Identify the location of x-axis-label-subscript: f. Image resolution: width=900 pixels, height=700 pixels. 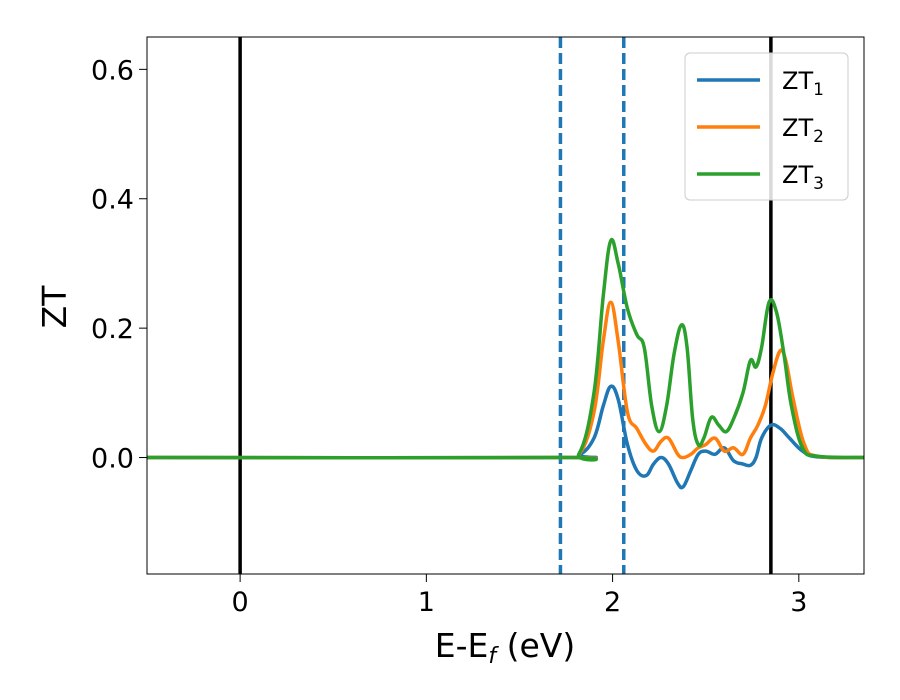
(493, 656).